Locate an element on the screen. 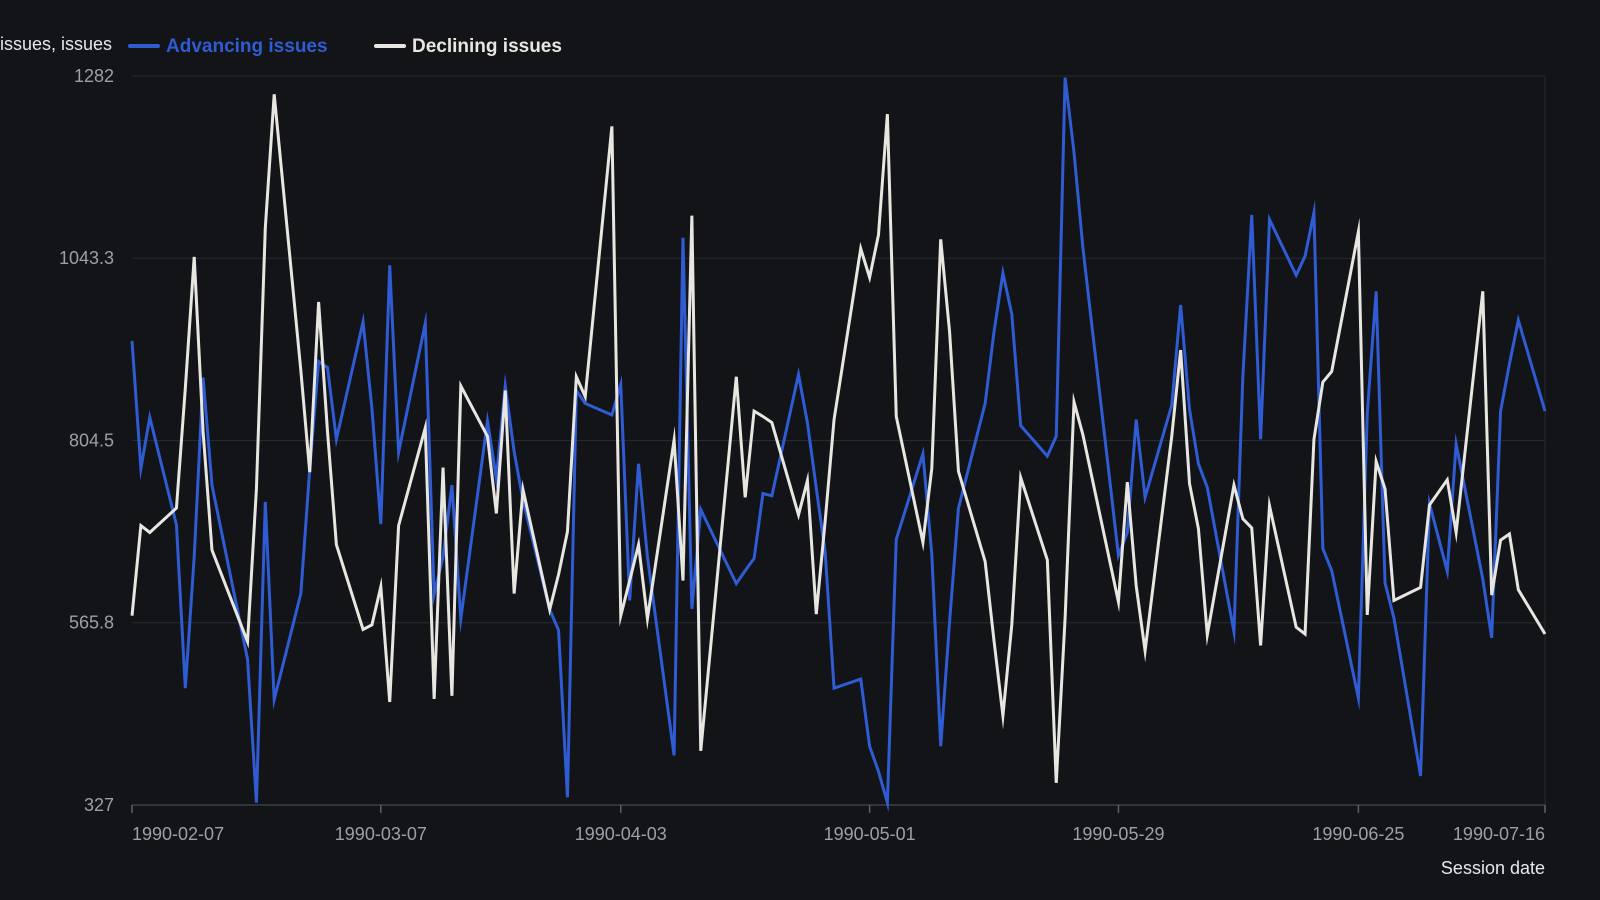  x-tick-label: 1990-07-16 is located at coordinates (1499, 834).